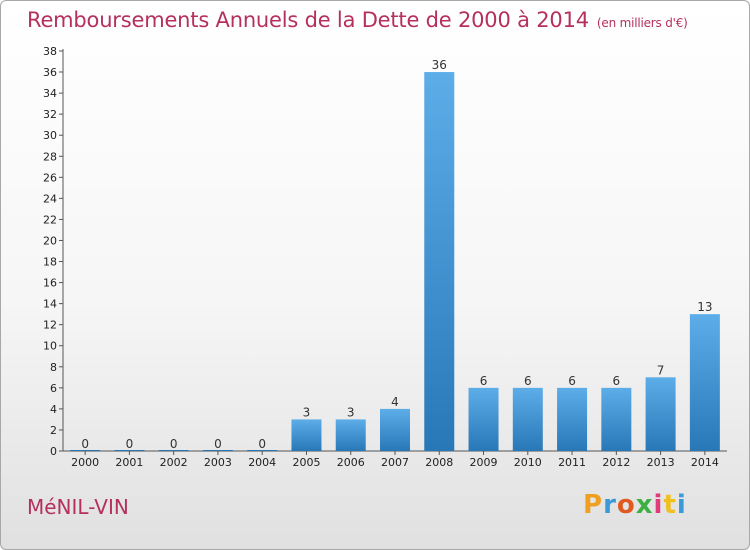 Image resolution: width=750 pixels, height=550 pixels. What do you see at coordinates (50, 93) in the screenshot?
I see `y-tick-label: 34` at bounding box center [50, 93].